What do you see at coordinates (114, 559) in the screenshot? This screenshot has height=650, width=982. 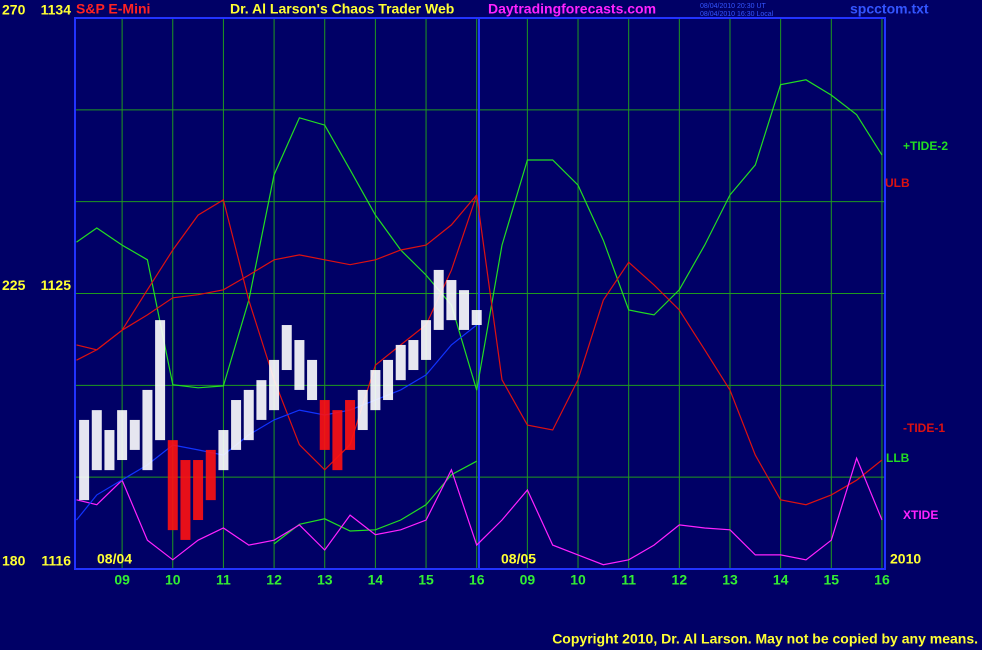 I see `day-label: 08/04` at bounding box center [114, 559].